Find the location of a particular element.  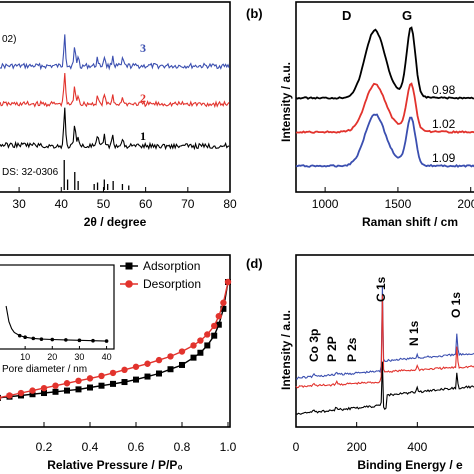

legend-desorption-label: Desorption is located at coordinates (172, 284).